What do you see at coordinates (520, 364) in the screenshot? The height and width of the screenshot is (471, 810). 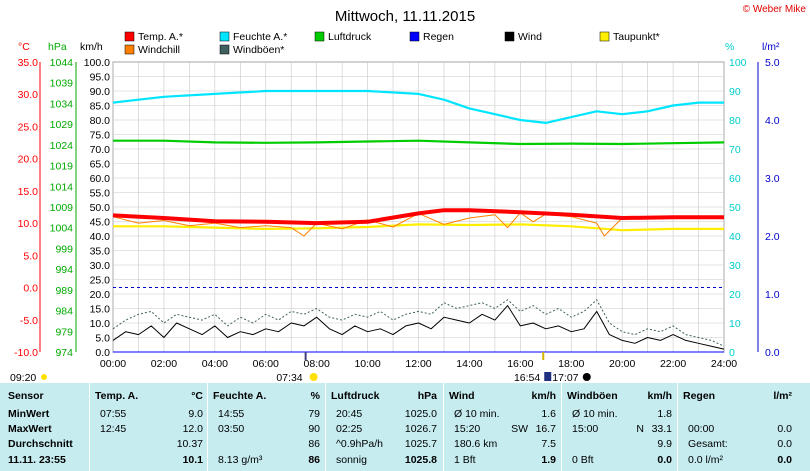 I see `time-tick-label: 16:00` at bounding box center [520, 364].